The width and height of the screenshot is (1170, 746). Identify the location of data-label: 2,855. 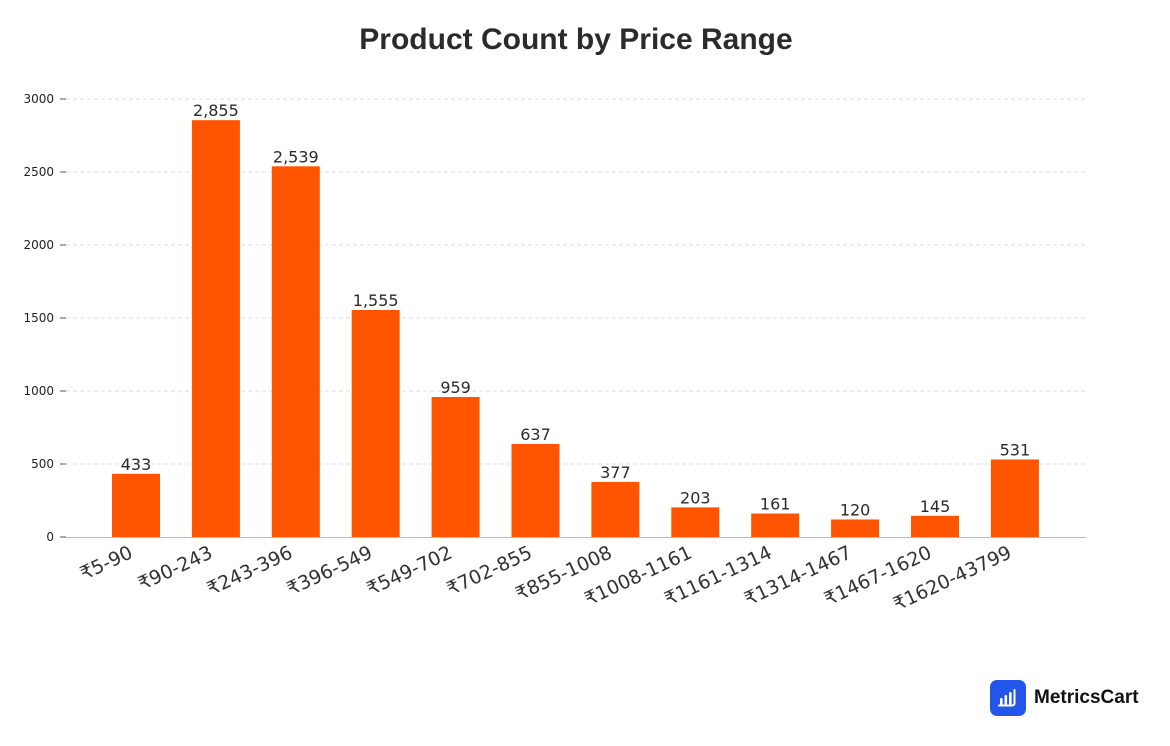
(216, 110).